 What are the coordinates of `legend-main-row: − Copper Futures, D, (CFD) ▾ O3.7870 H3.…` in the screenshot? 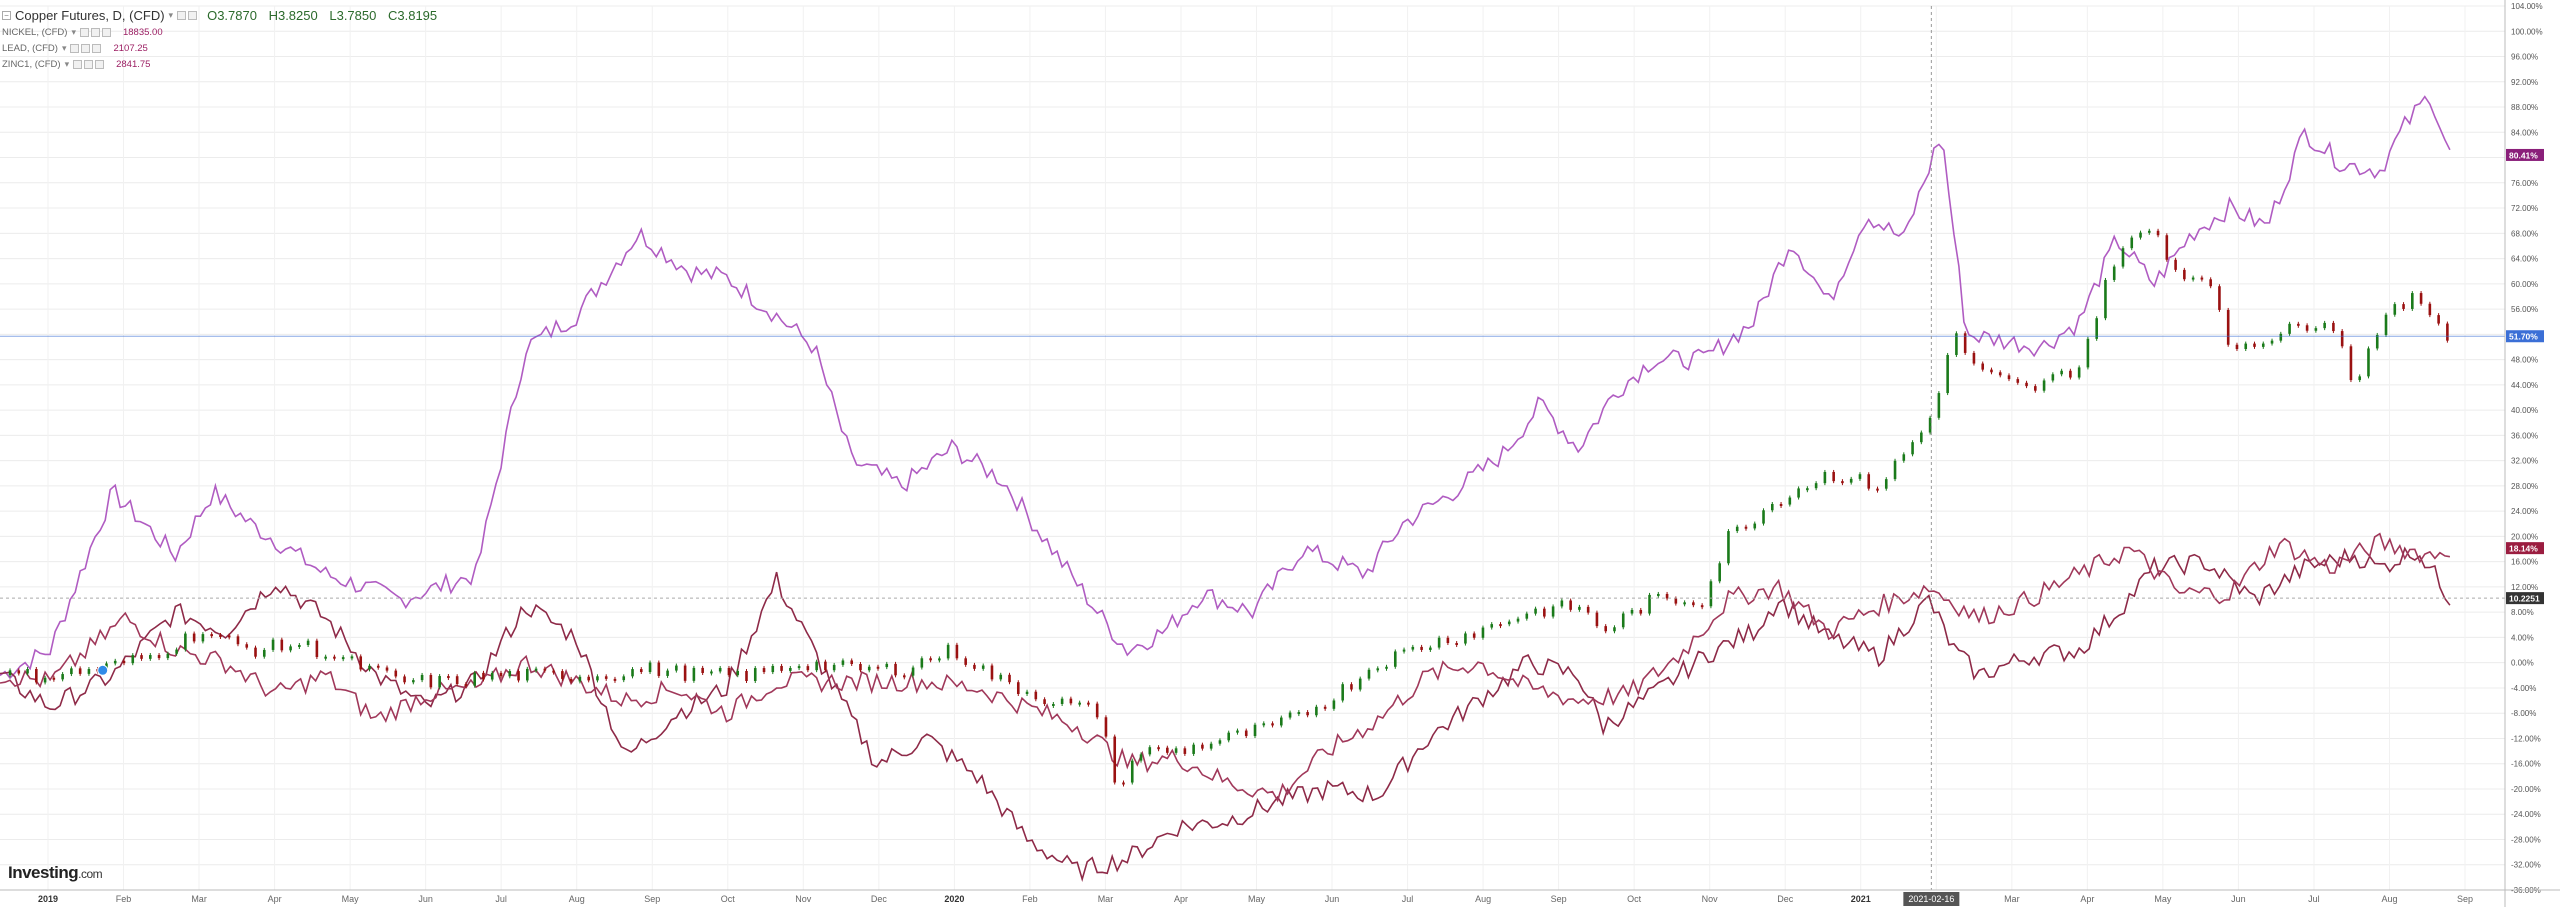 It's located at (223, 15).